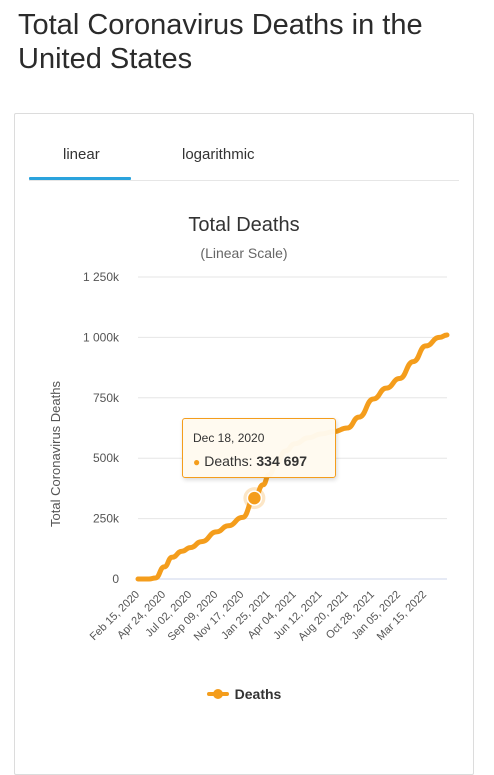 Image resolution: width=494 pixels, height=775 pixels. Describe the element at coordinates (81, 154) in the screenshot. I see `tab-linear: linear` at that location.